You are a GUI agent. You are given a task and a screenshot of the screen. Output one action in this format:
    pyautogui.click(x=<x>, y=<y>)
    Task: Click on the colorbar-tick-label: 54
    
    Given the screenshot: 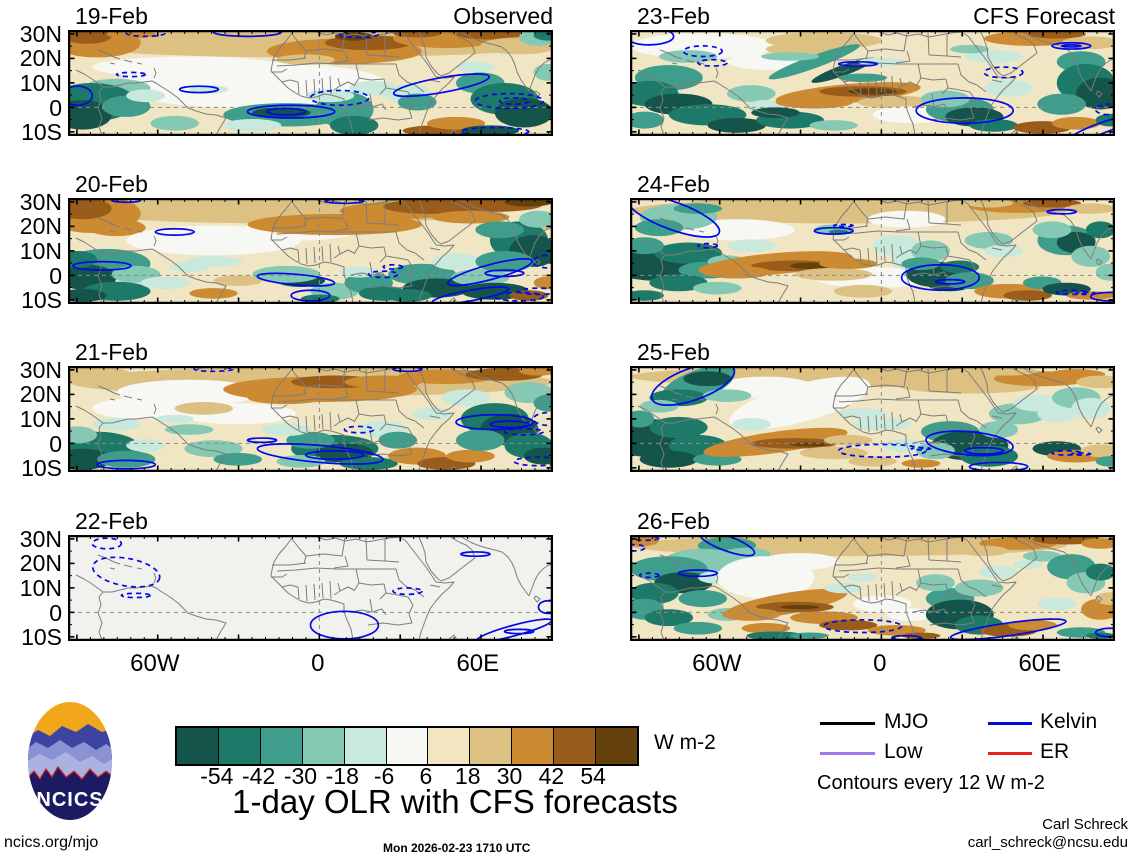 What is the action you would take?
    pyautogui.click(x=593, y=776)
    